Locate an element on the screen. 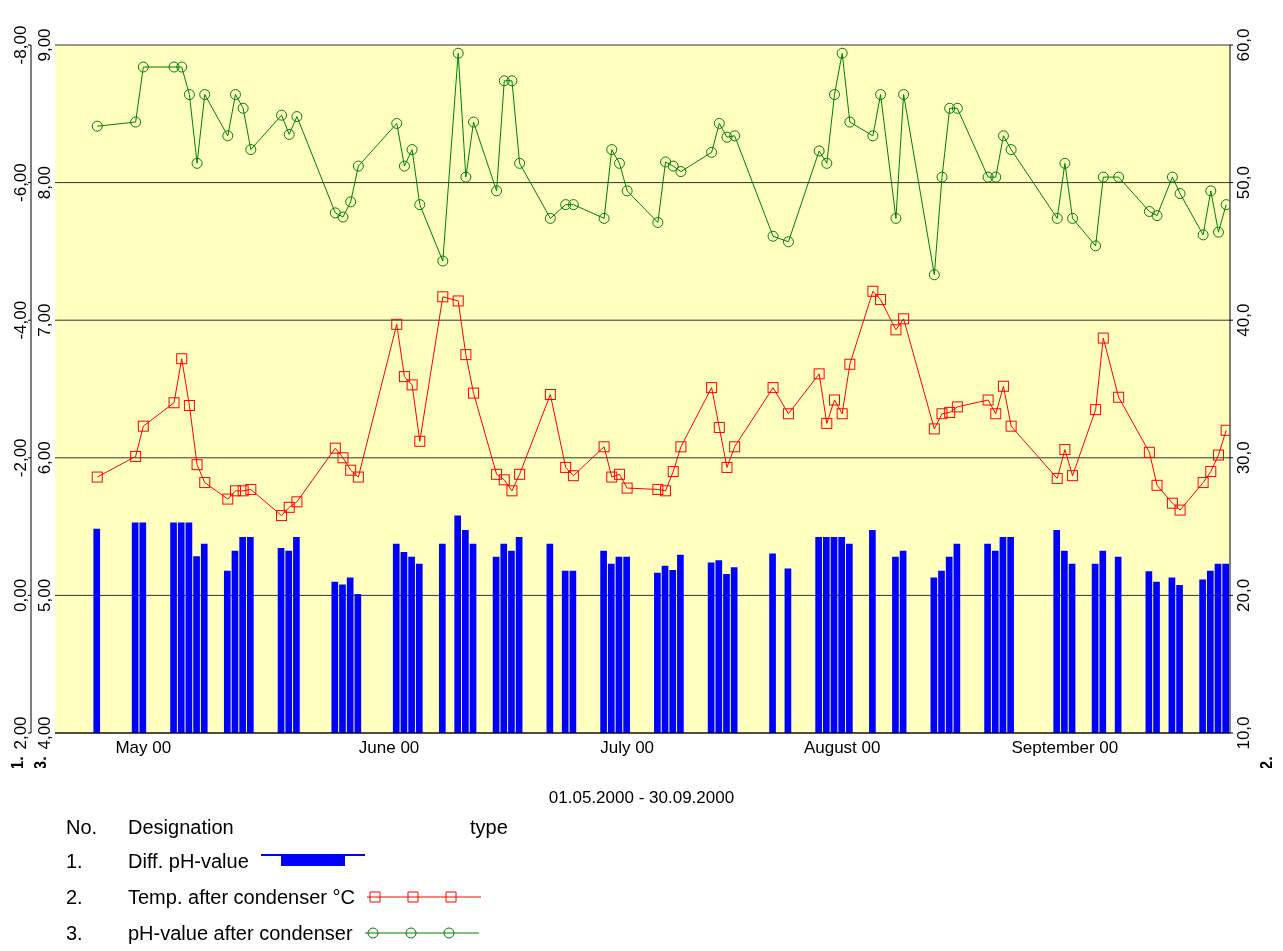  text: type is located at coordinates (489, 827).